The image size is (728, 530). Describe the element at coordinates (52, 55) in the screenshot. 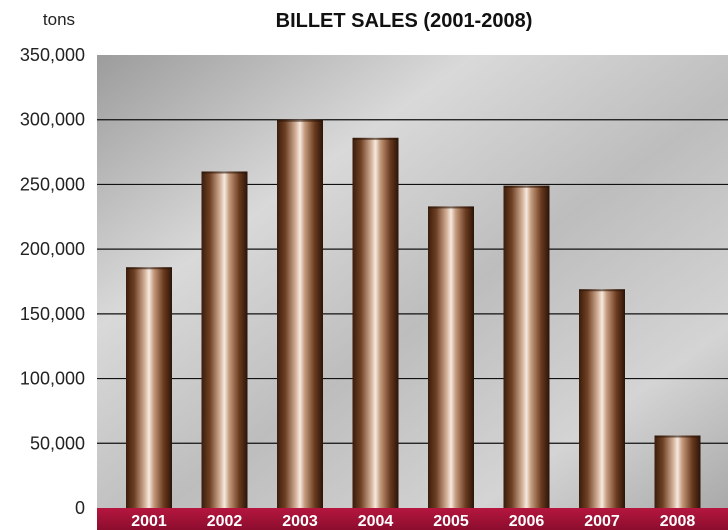

I see `y-tick-label: 350,000` at that location.